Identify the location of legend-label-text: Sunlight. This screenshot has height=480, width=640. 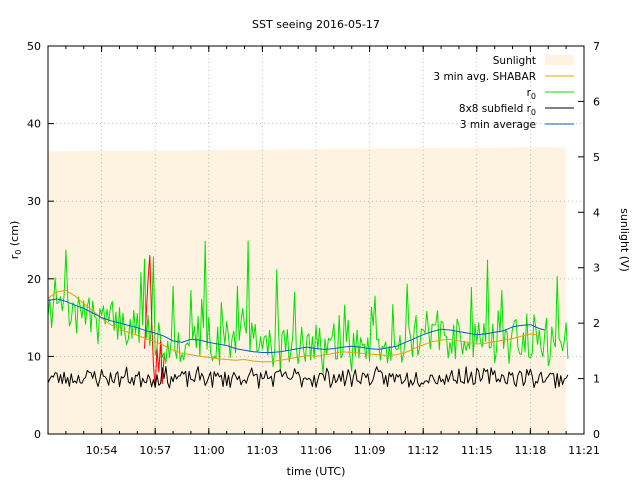
(514, 61).